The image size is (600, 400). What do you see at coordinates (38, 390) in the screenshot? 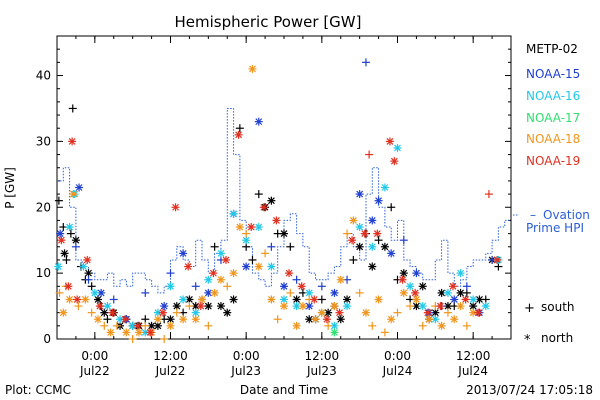
I see `footer-plot-credit: Plot: CCMC` at bounding box center [38, 390].